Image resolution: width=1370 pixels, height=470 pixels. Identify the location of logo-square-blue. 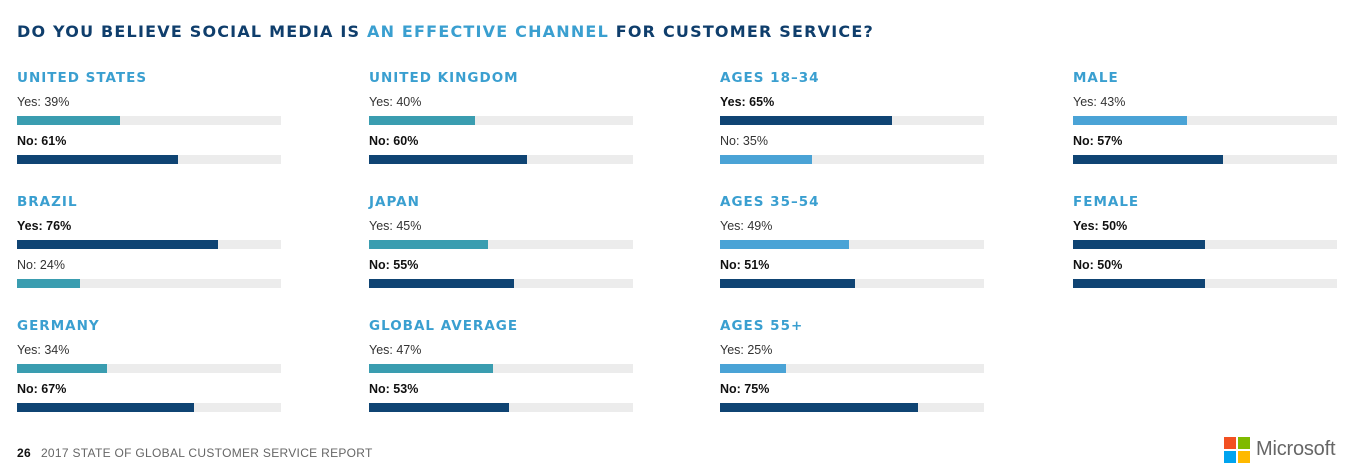
(1230, 457).